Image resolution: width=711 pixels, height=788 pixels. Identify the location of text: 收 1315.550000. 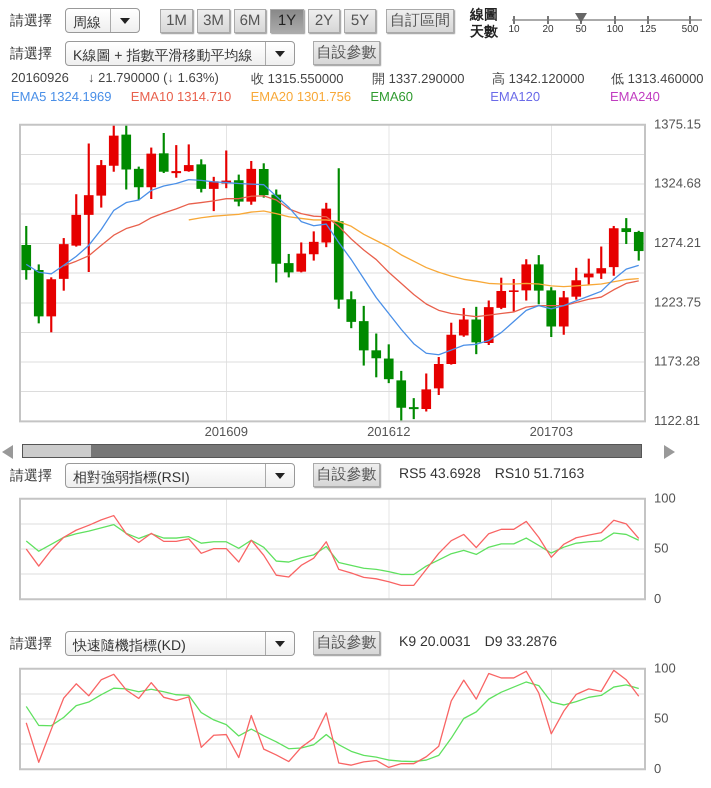
(297, 79).